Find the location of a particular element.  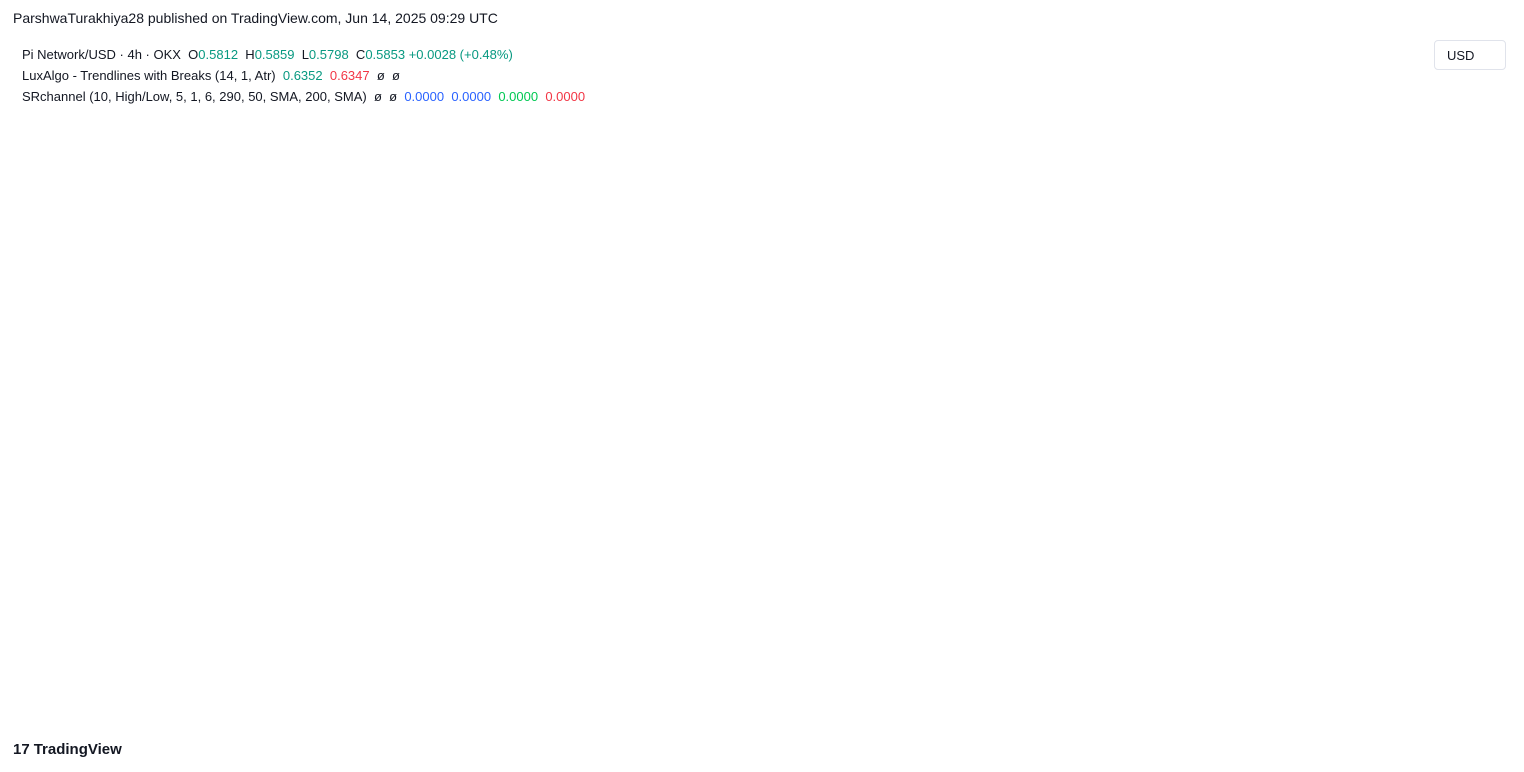

trendline is located at coordinates (40, 553).